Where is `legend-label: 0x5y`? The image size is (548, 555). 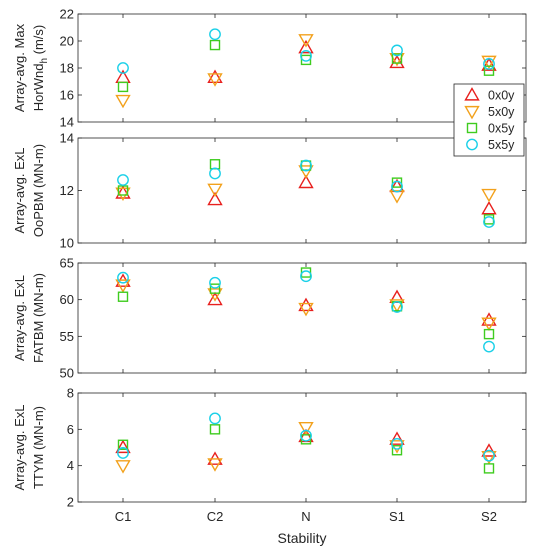 legend-label: 0x5y is located at coordinates (501, 129).